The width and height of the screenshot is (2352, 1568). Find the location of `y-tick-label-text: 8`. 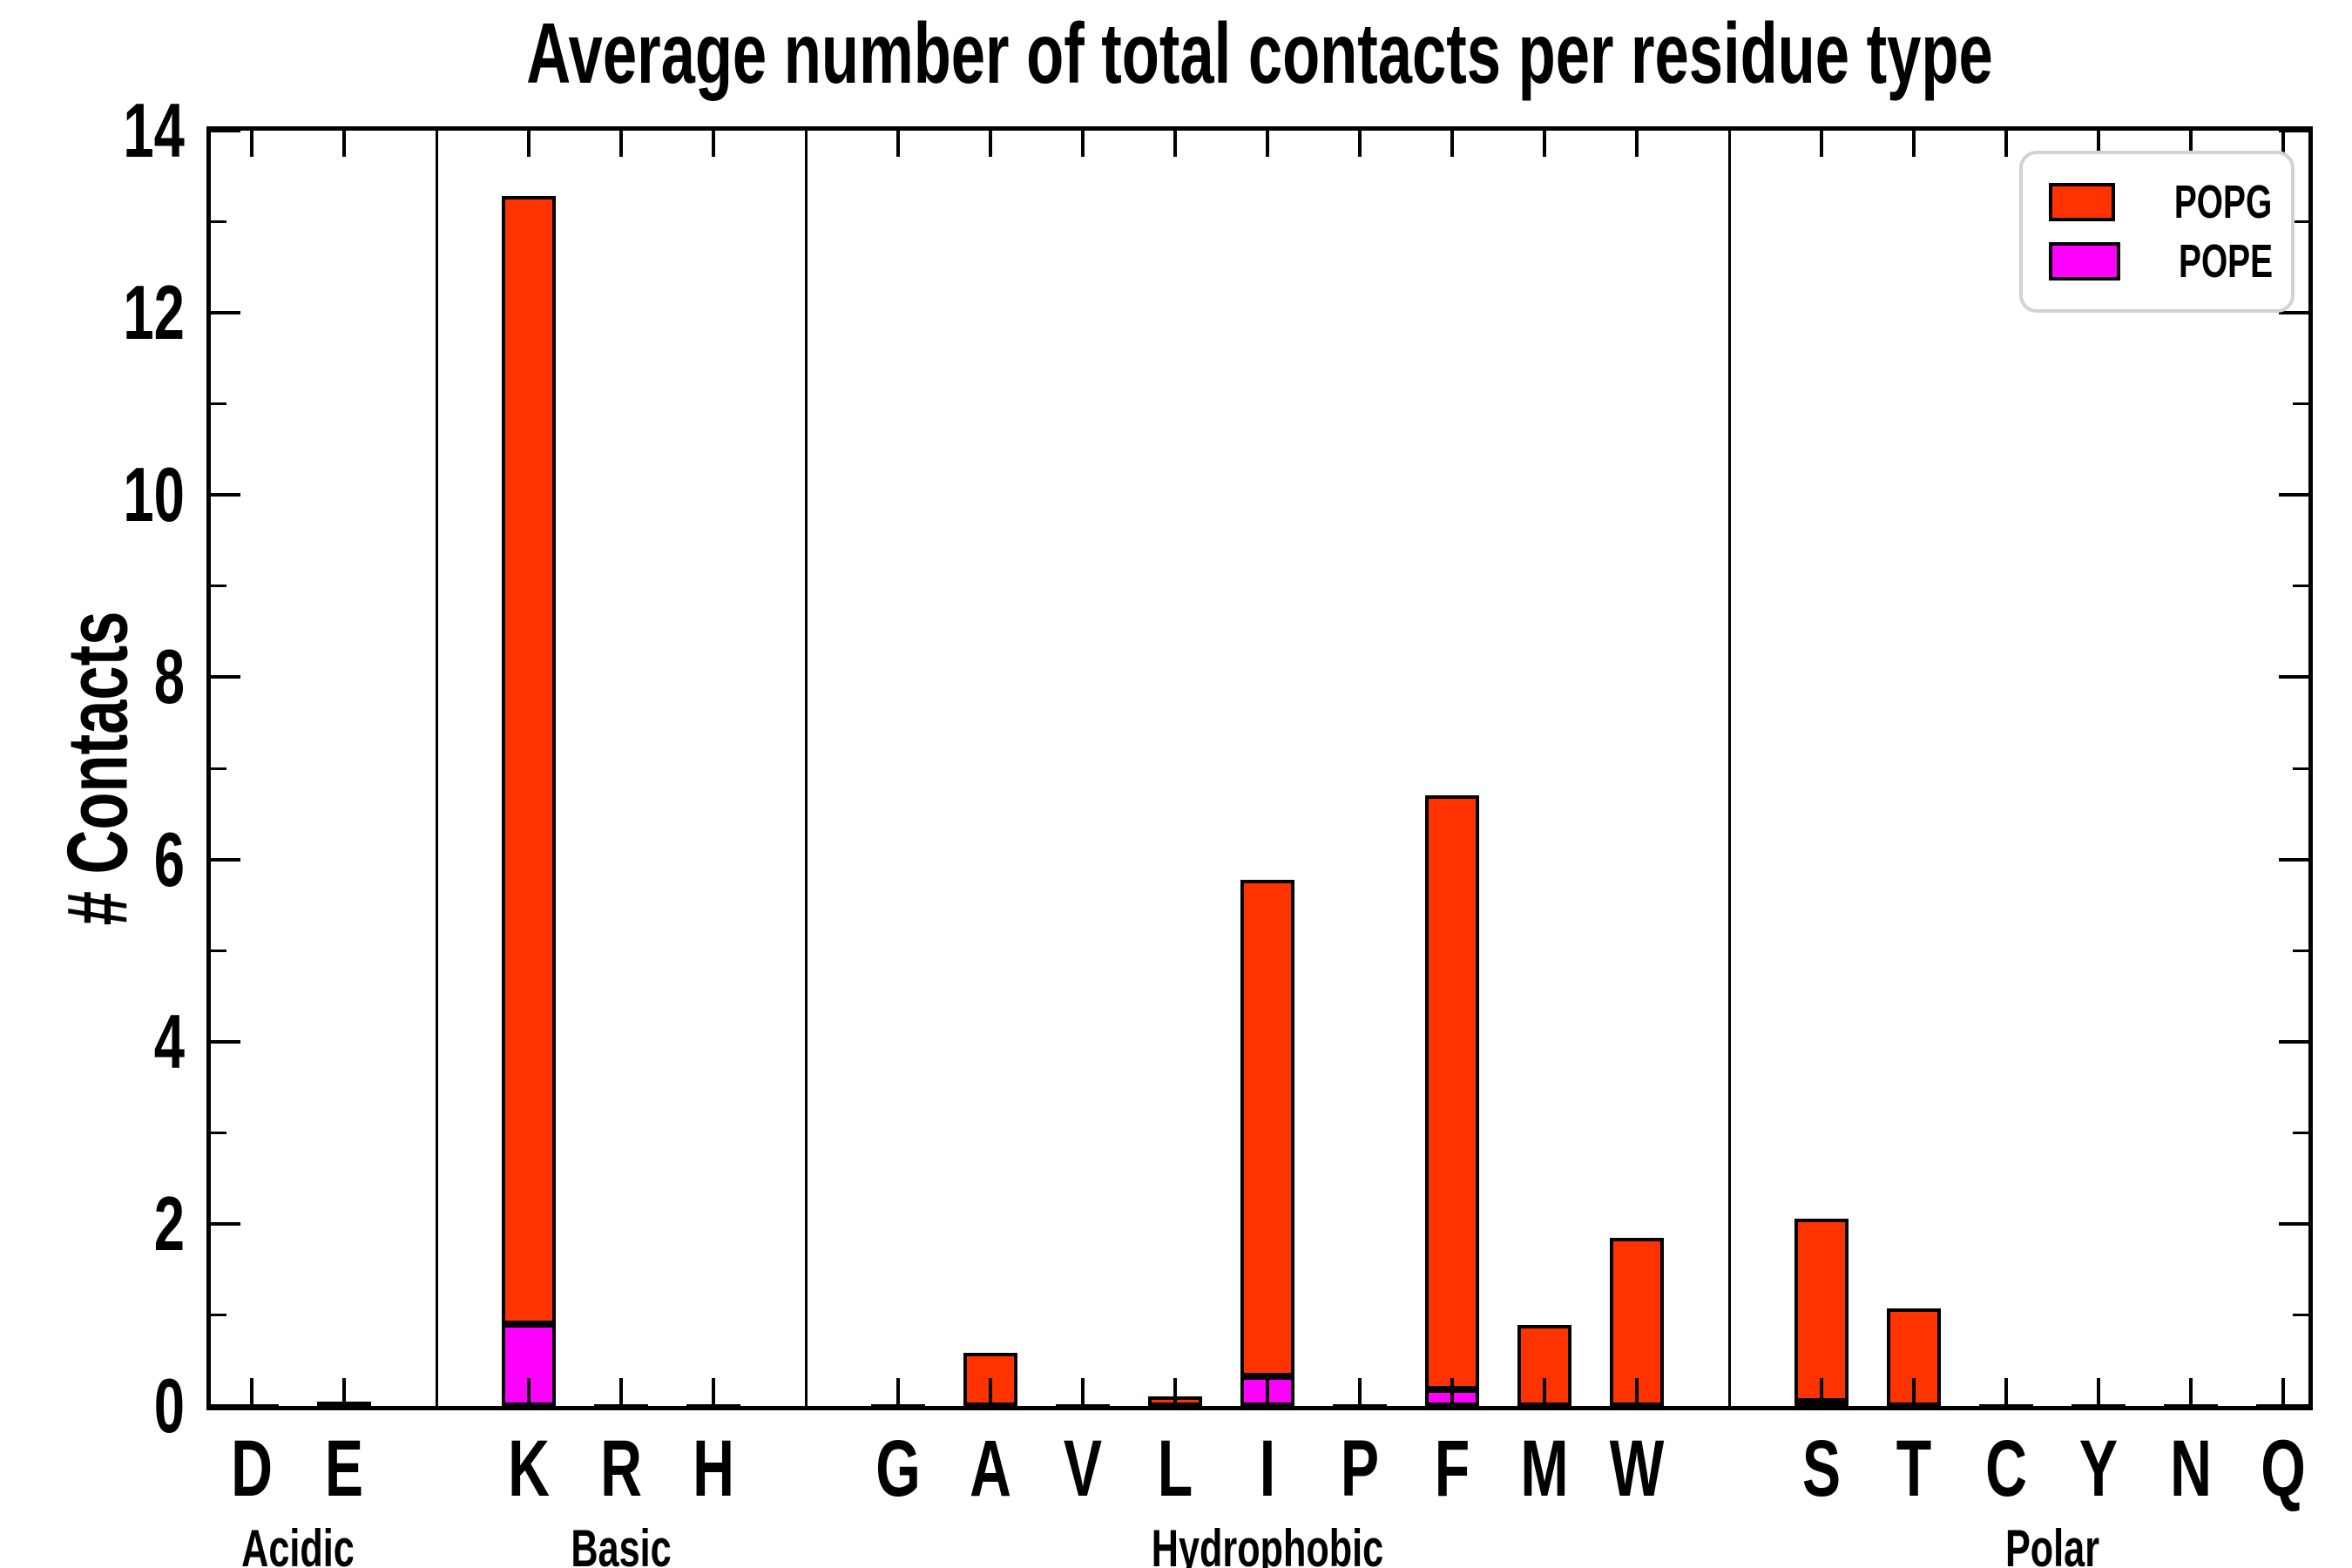

y-tick-label-text: 8 is located at coordinates (169, 677).